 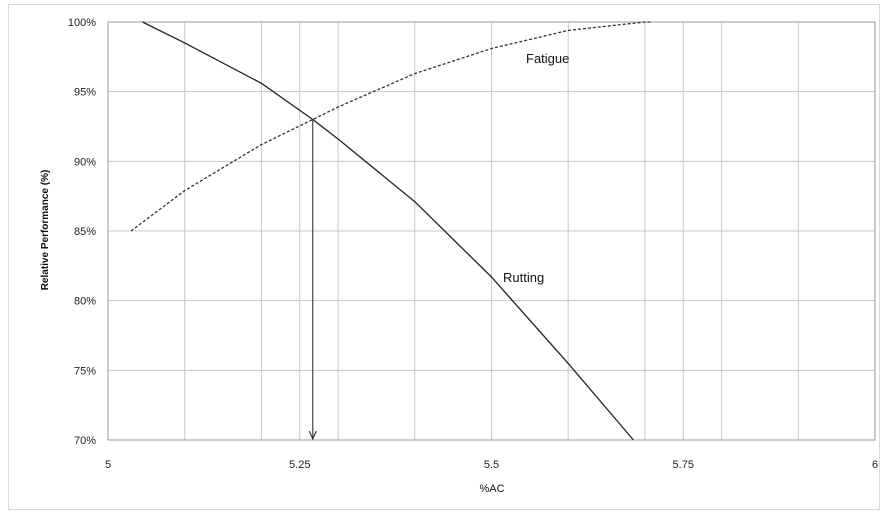 What do you see at coordinates (85, 232) in the screenshot?
I see `y-tick-label: 85%` at bounding box center [85, 232].